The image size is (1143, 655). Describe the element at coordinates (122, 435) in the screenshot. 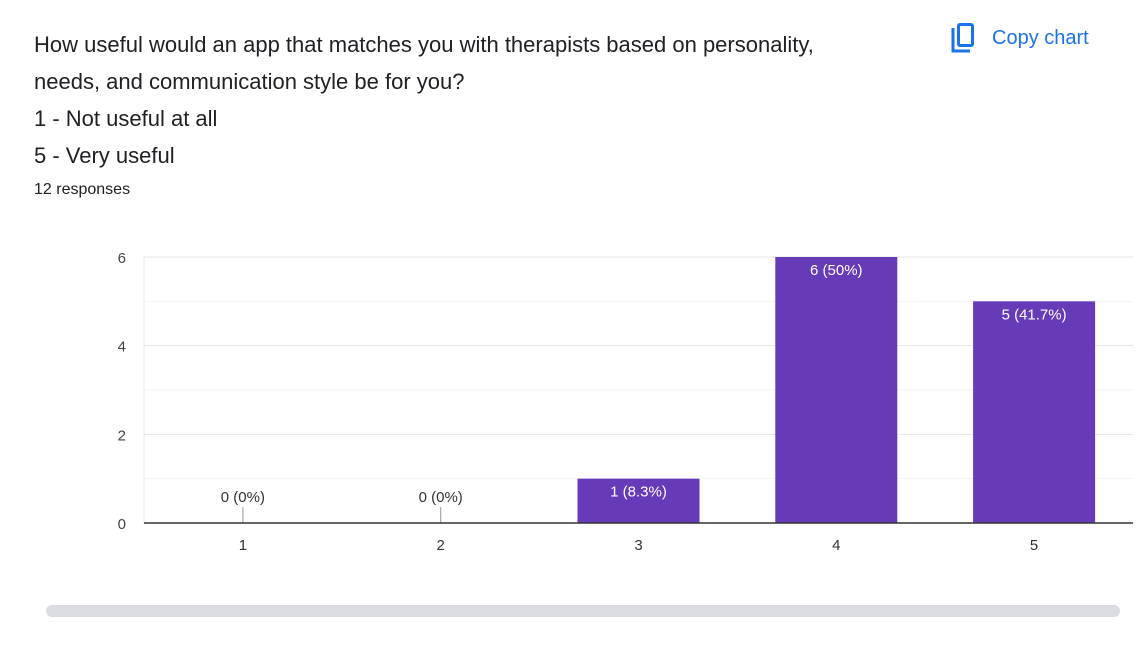

I see `y-tick-label: 2` at that location.